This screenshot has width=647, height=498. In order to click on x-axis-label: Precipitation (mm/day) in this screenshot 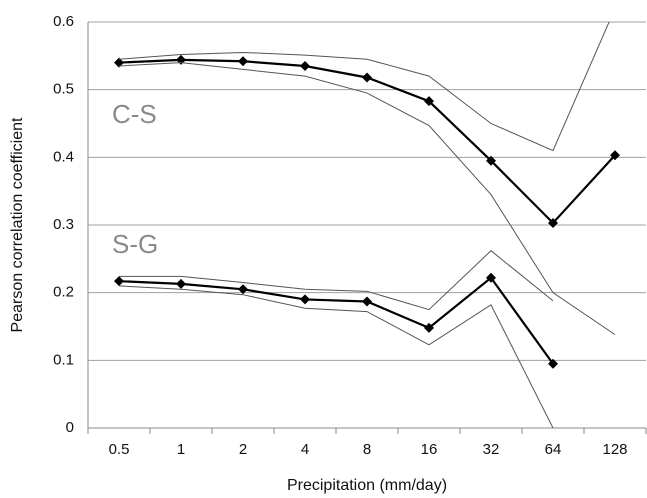, I will do `click(367, 485)`.